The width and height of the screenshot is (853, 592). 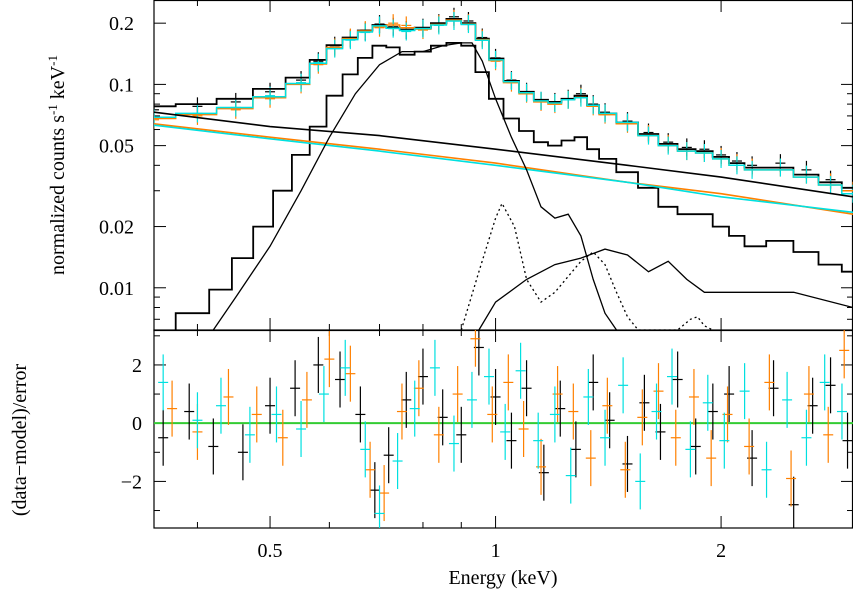 What do you see at coordinates (270, 551) in the screenshot?
I see `x-tick-label: 0.5` at bounding box center [270, 551].